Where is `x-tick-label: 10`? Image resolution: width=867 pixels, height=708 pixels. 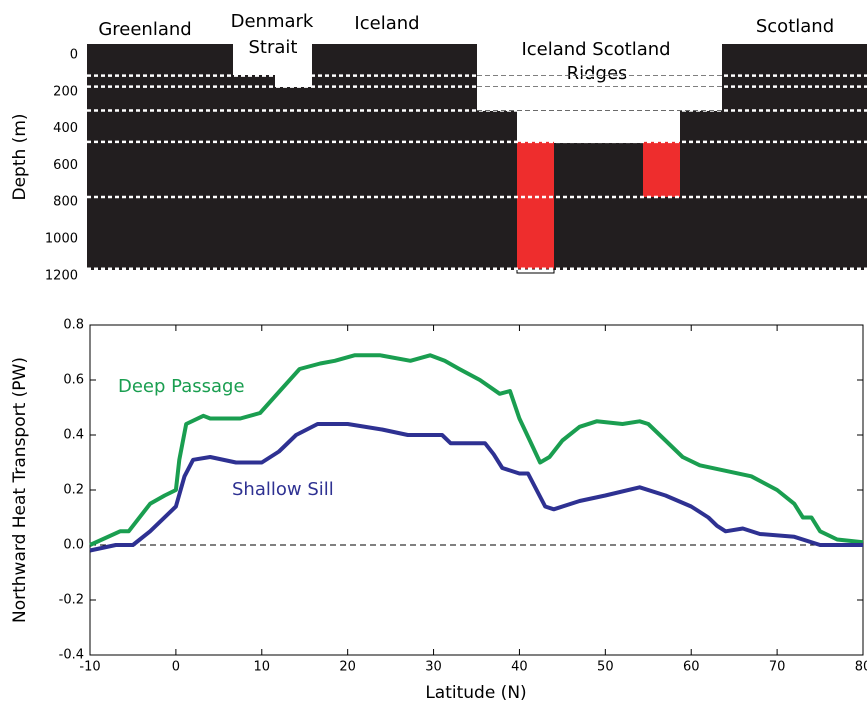
x-tick-label: 10 is located at coordinates (262, 667).